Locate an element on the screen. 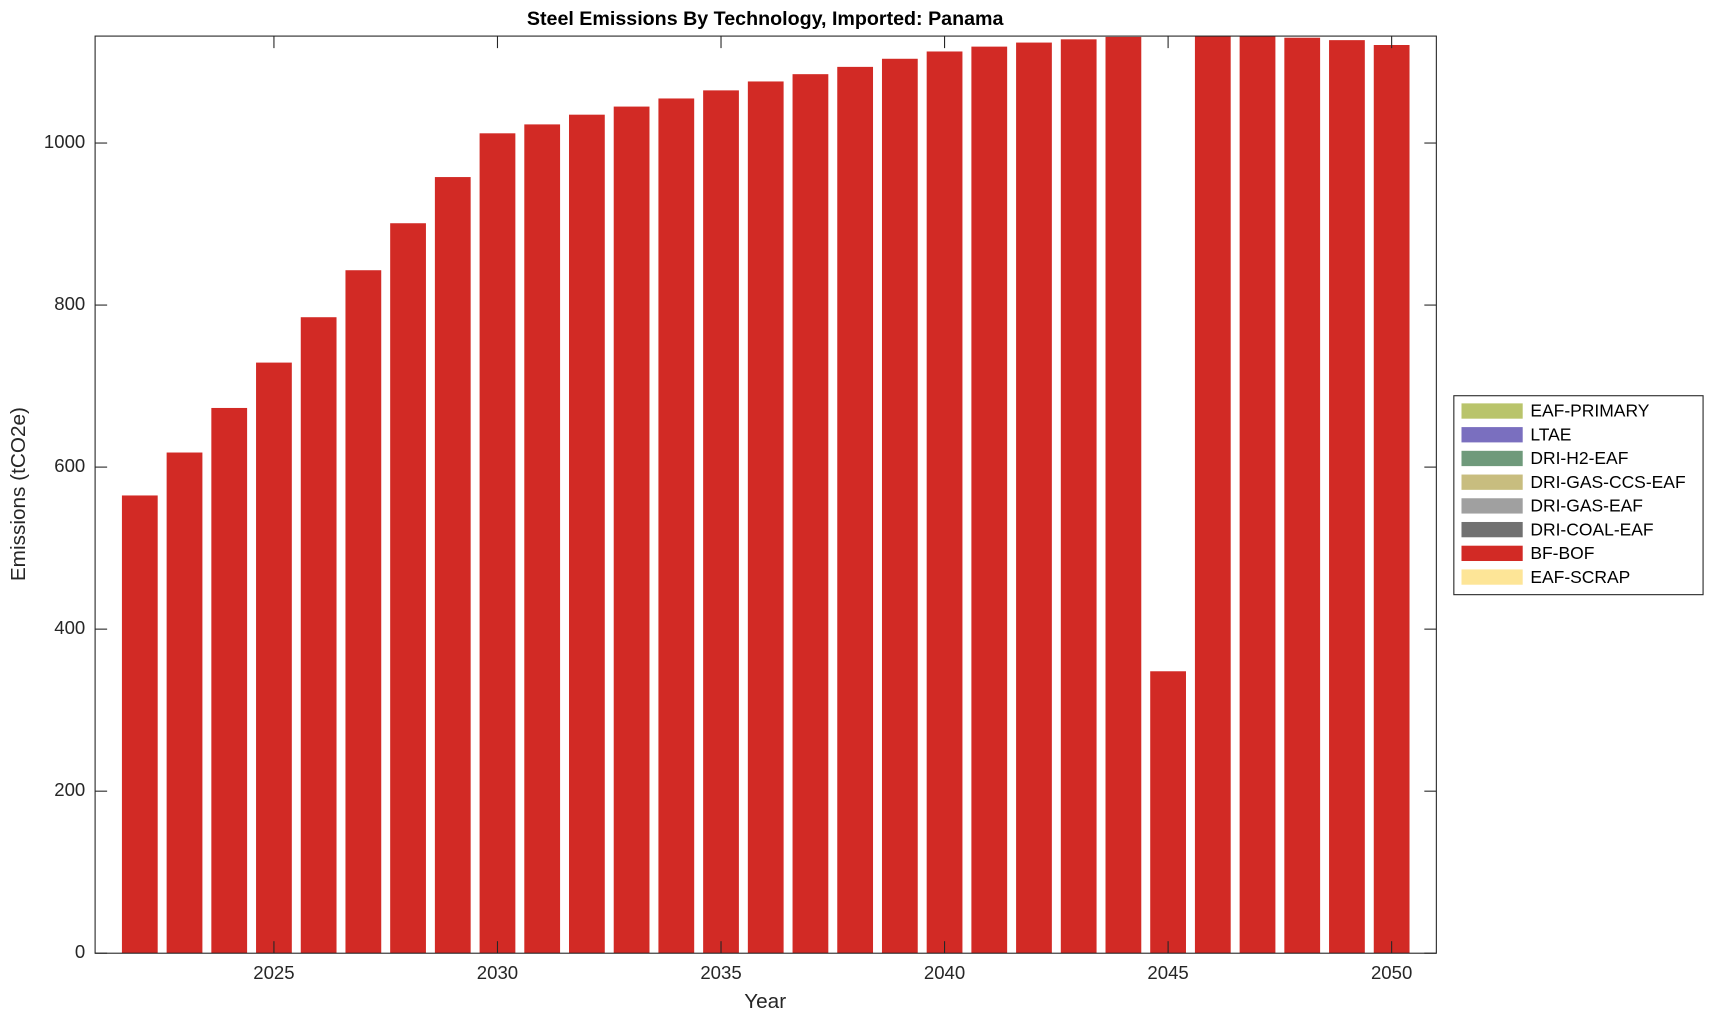  legend-label: DRI-GAS-CCS-EAF is located at coordinates (1607, 482).